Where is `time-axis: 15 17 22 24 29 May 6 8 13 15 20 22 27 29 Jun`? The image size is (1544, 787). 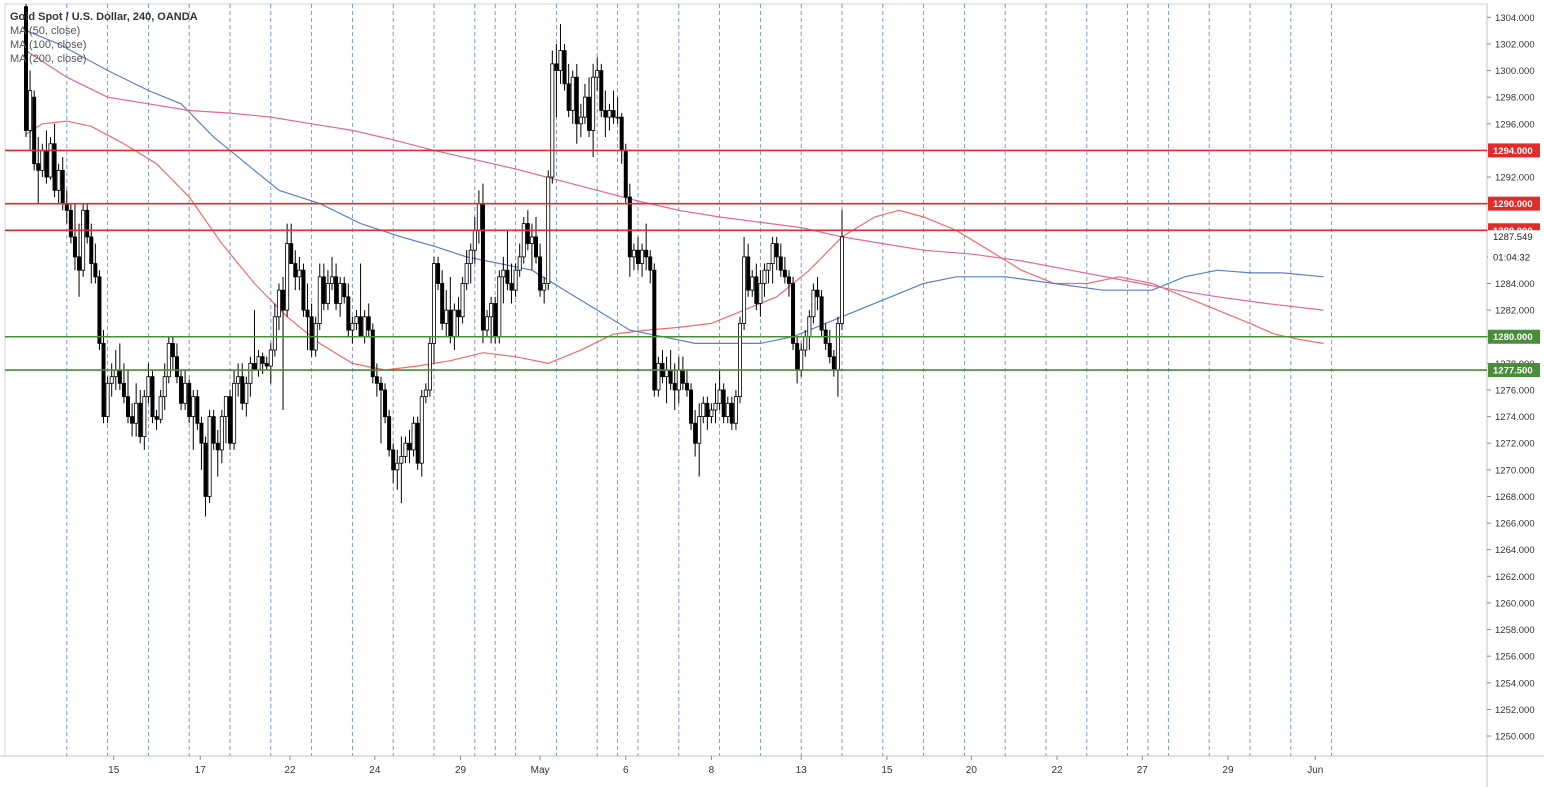
time-axis: 15 17 22 24 29 May 6 8 13 15 20 22 27 29 Jun is located at coordinates (715, 766).